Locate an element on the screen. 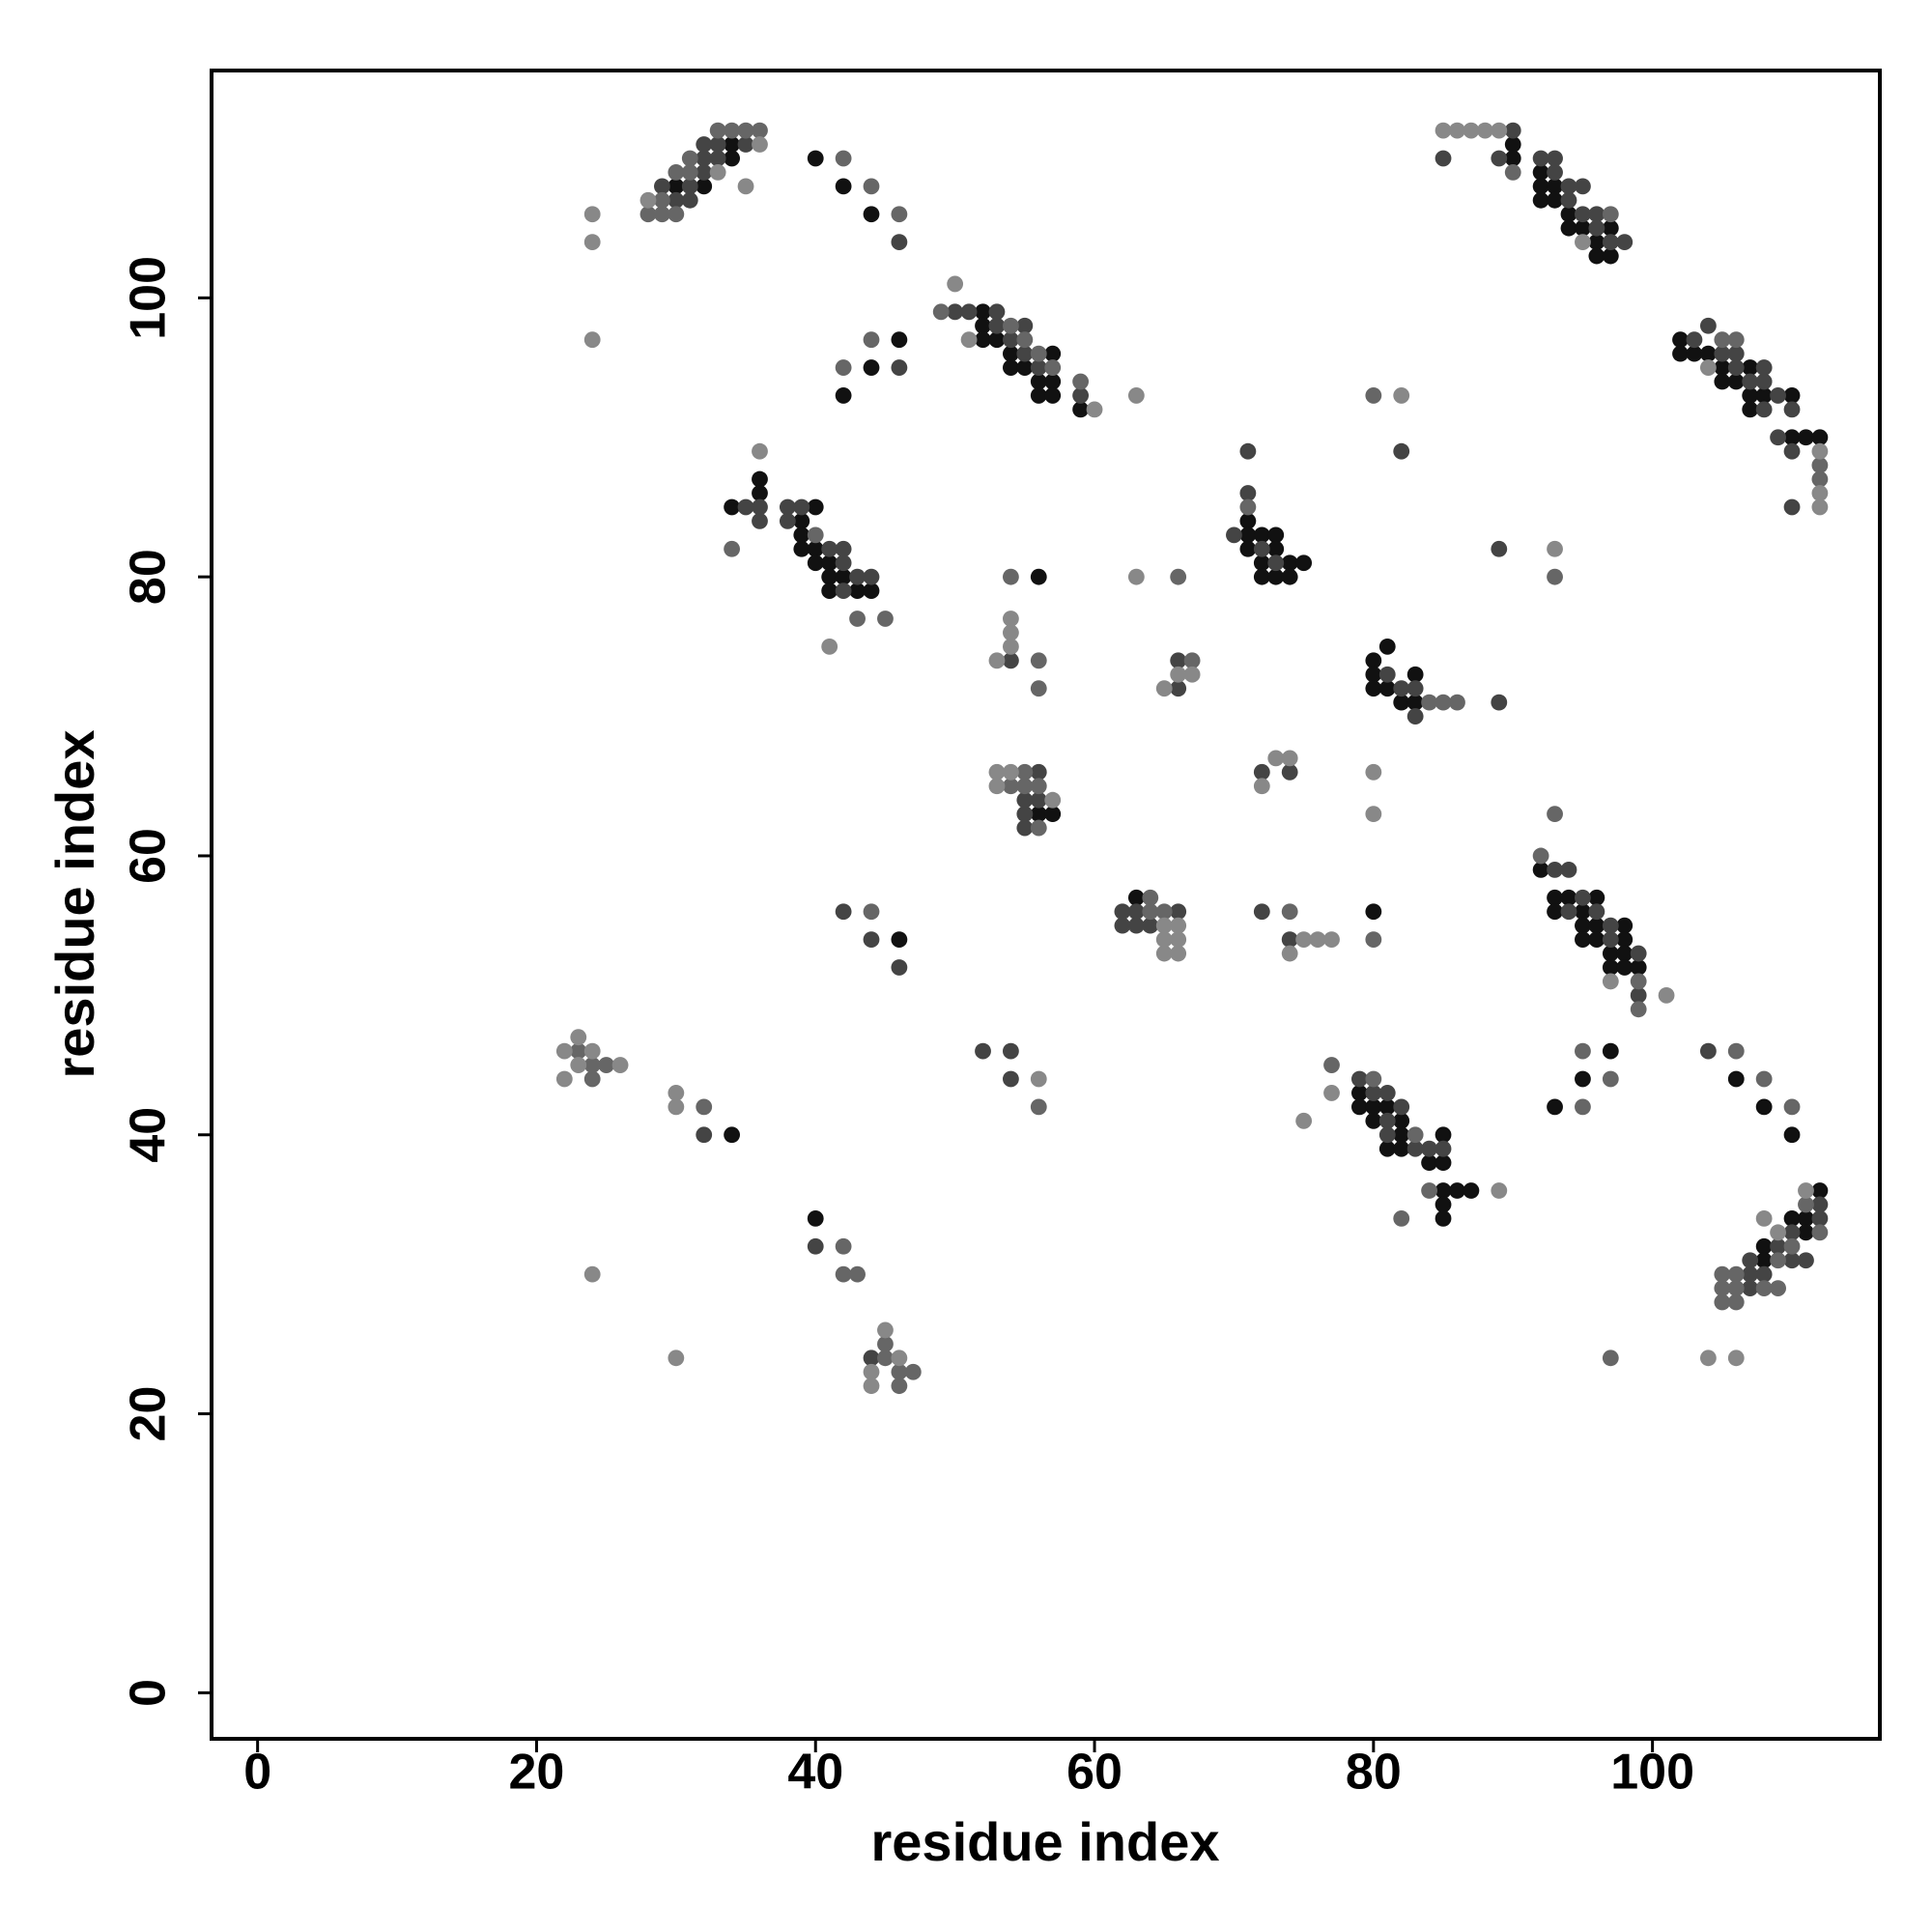  x-tick-label: 40 is located at coordinates (815, 1773).